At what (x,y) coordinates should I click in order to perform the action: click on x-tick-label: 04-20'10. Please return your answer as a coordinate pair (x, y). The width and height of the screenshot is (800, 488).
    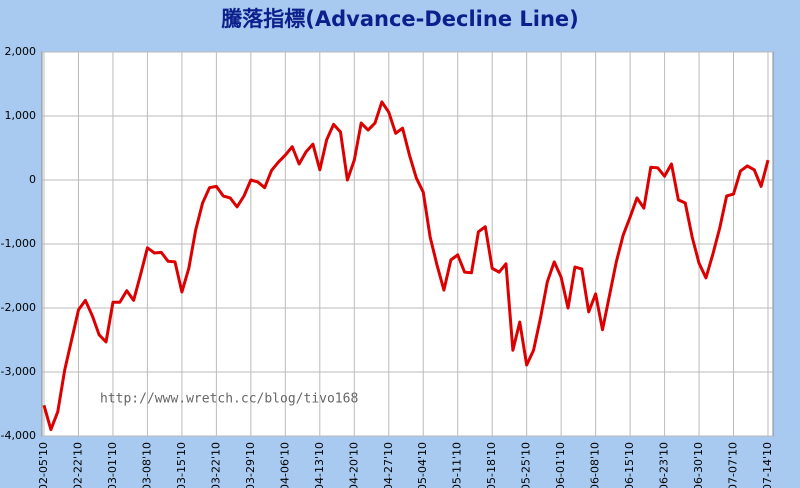
    Looking at the image, I should click on (353, 465).